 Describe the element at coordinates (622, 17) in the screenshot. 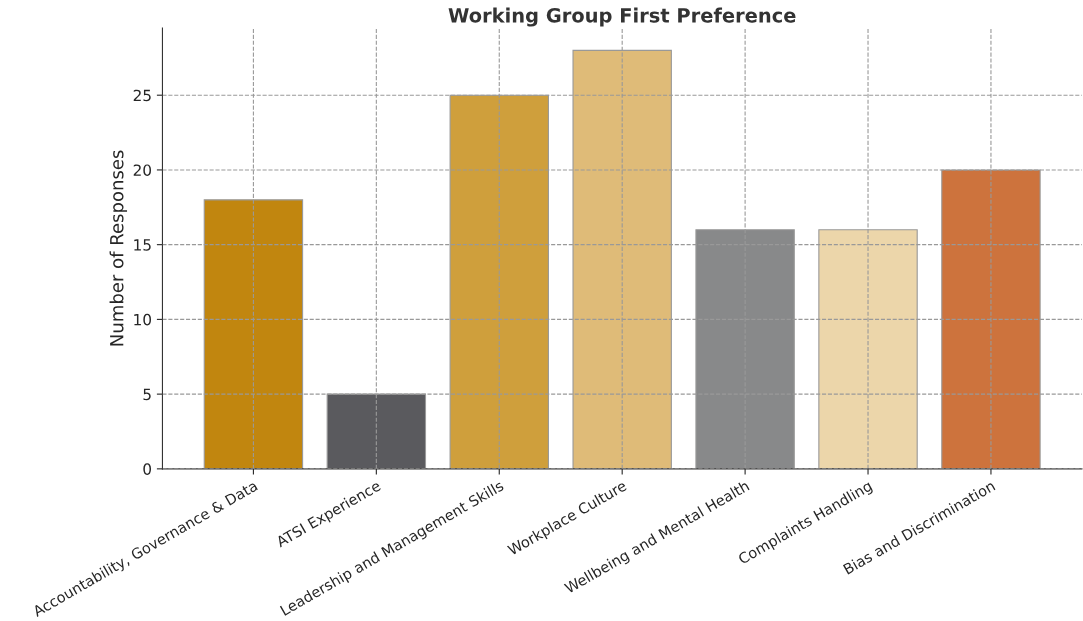

I see `chart-title: Working Group First Preference` at that location.